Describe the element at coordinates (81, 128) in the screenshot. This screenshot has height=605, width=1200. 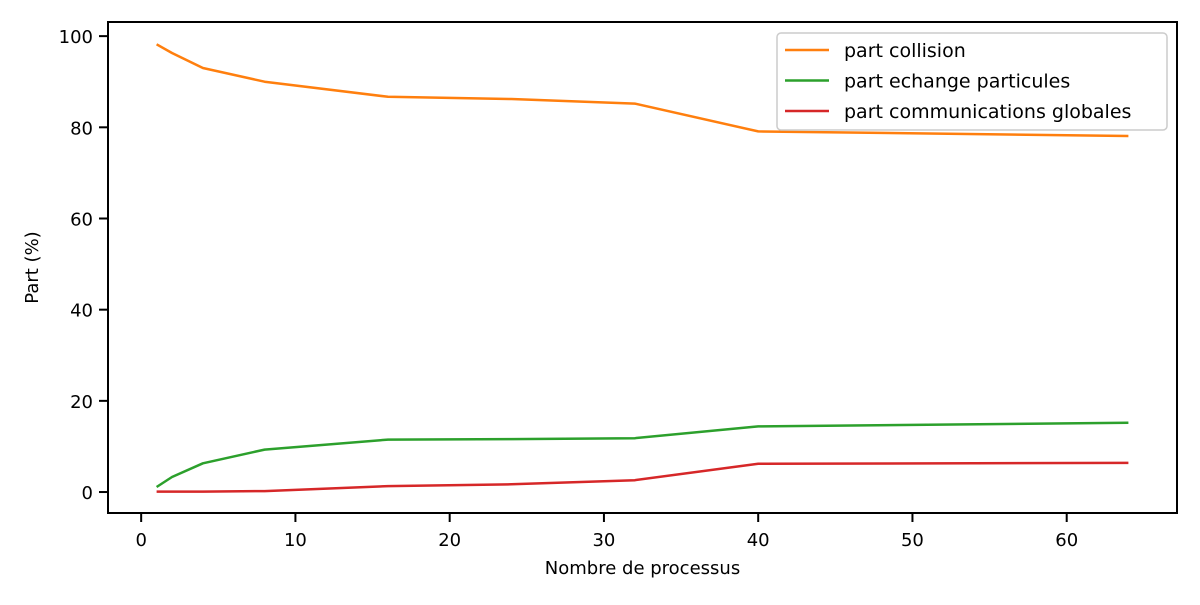
I see `y-tick-label: 80` at that location.